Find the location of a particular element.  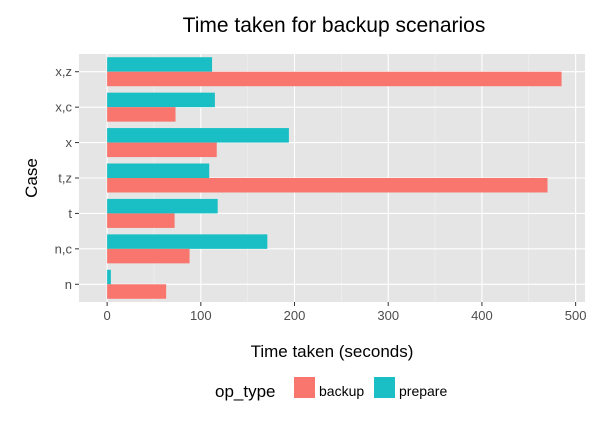

bar-prepare-tz is located at coordinates (158, 170).